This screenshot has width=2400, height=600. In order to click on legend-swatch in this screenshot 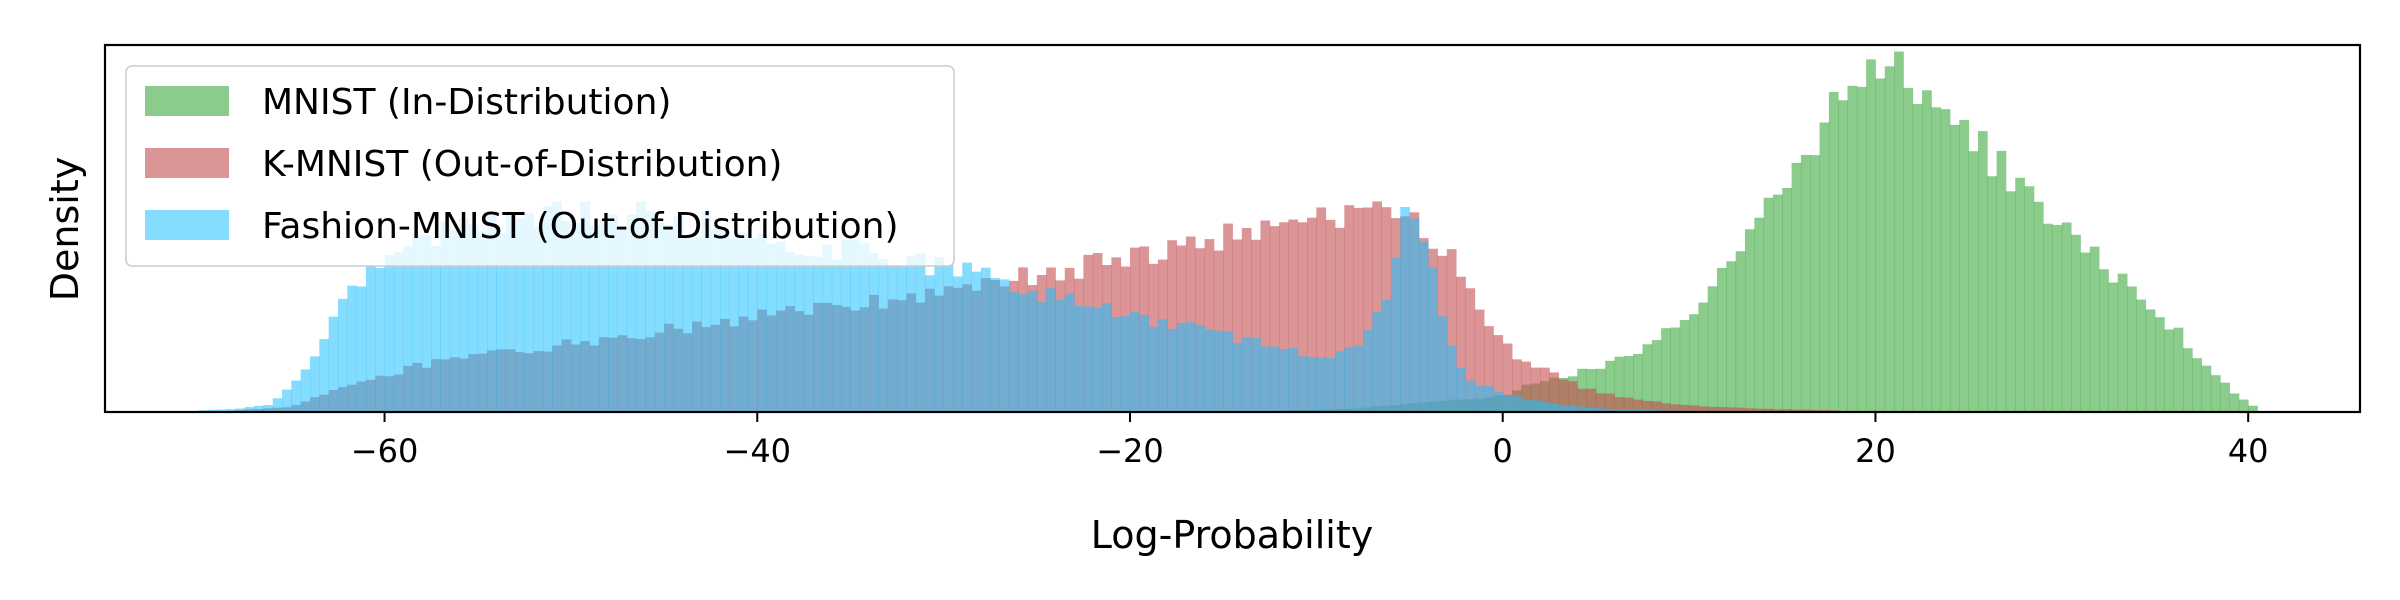, I will do `click(187, 225)`.